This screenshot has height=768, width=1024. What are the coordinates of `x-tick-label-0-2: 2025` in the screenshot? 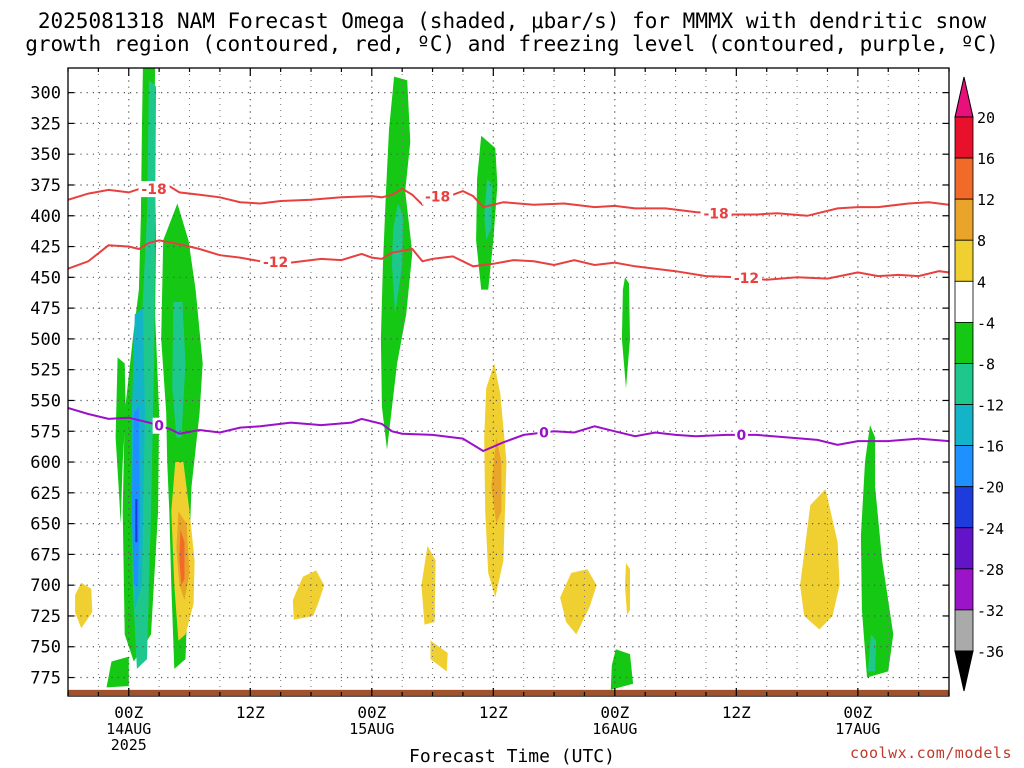 It's located at (129, 745).